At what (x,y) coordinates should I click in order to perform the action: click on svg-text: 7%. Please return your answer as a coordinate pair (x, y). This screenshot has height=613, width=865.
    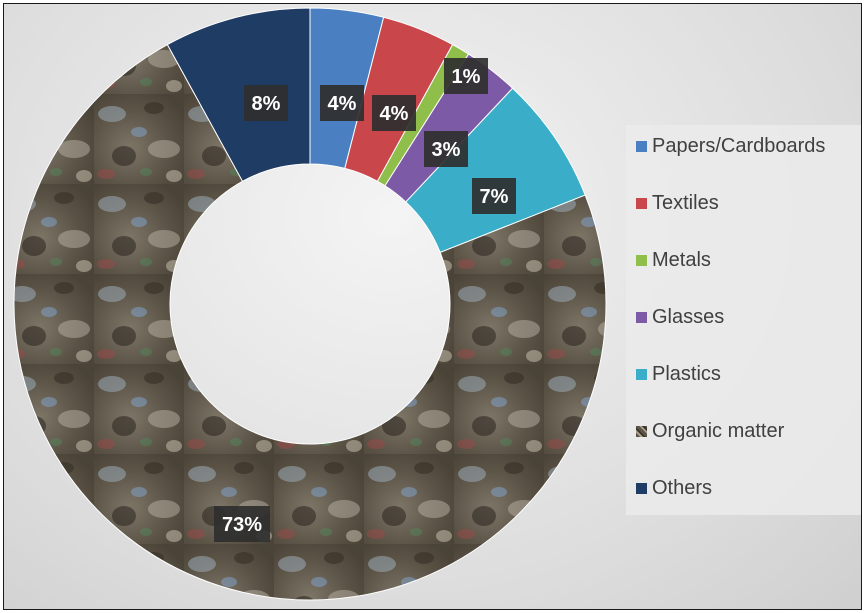
    Looking at the image, I should click on (494, 197).